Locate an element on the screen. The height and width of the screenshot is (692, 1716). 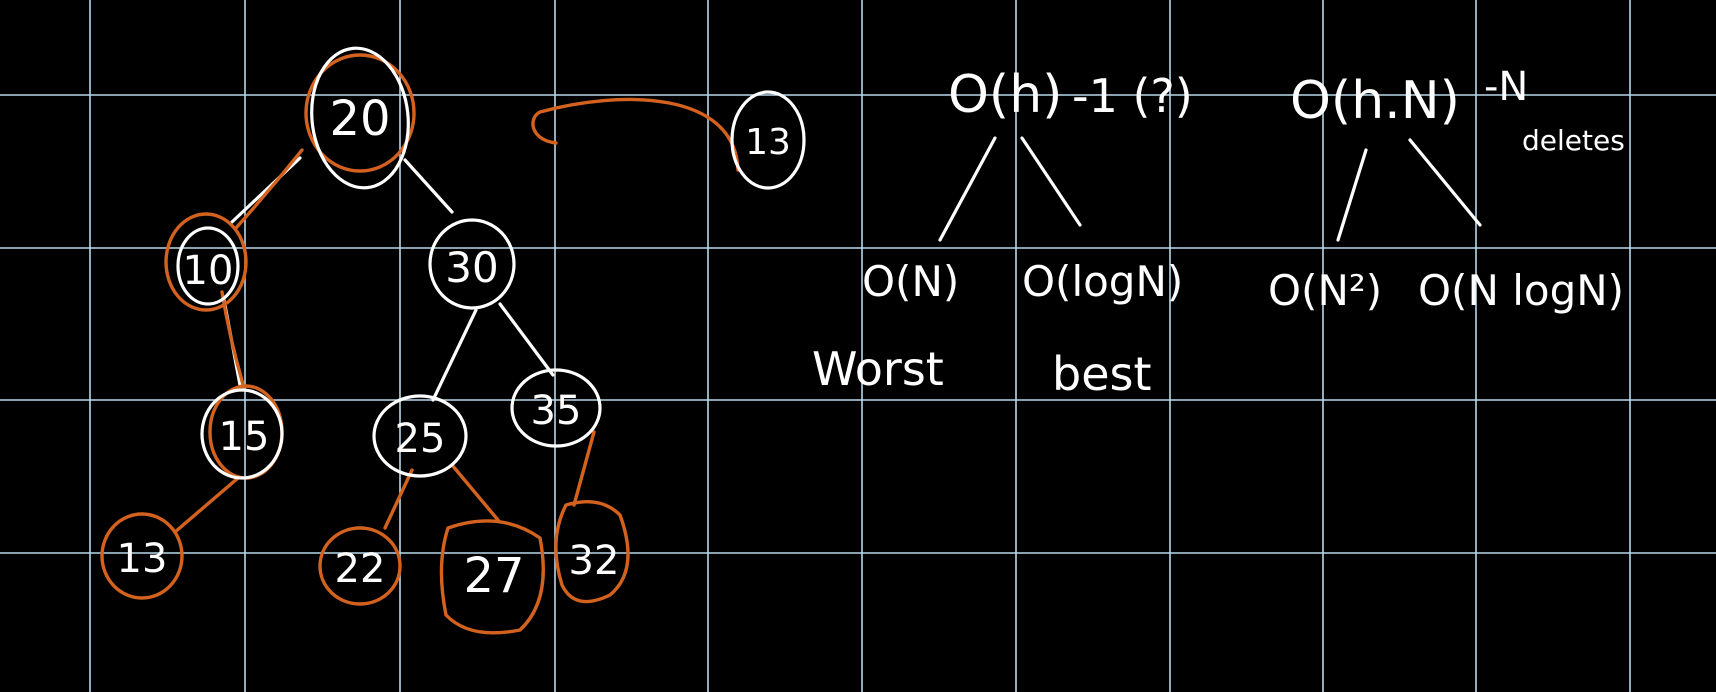
node-10-label: 10 is located at coordinates (208, 271).